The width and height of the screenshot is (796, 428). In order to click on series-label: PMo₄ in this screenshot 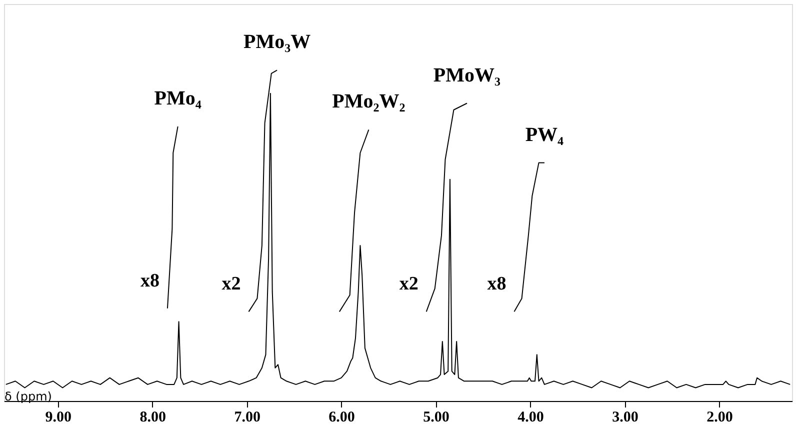, I will do `click(178, 98)`.